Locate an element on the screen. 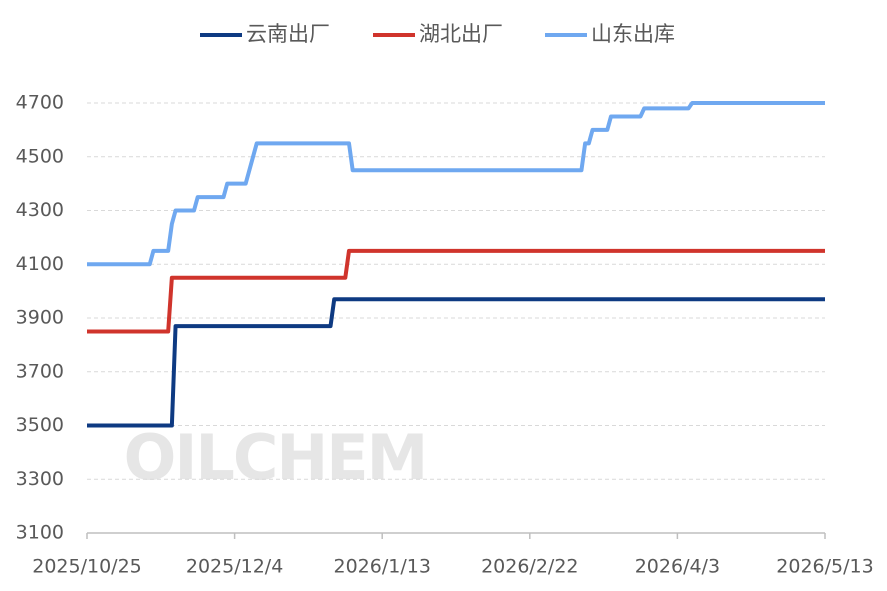 This screenshot has width=887, height=591. y-tick-label: 3300 is located at coordinates (40, 479).